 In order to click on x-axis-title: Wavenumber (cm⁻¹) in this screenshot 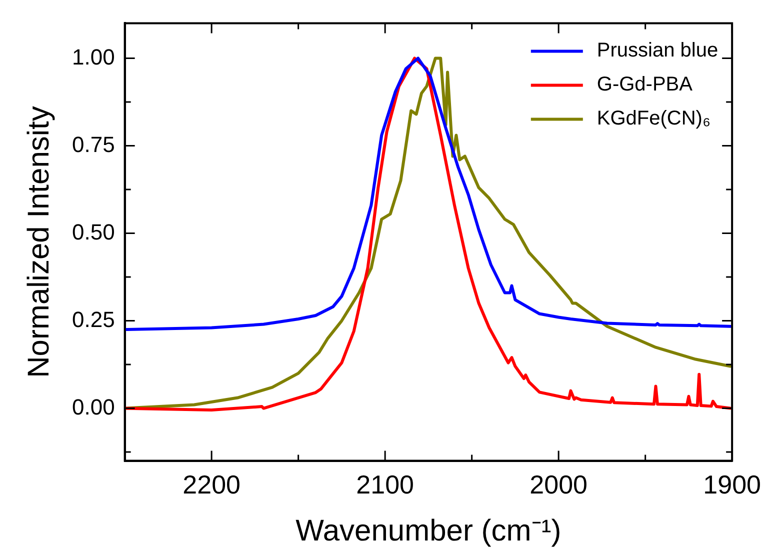, I will do `click(429, 531)`.